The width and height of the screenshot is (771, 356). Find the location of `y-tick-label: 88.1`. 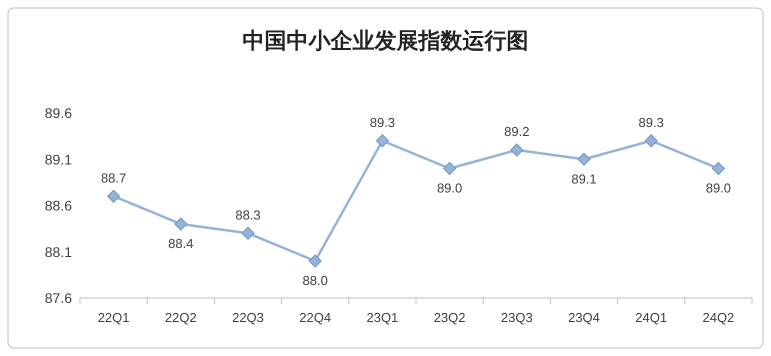

y-tick-label: 88.1 is located at coordinates (58, 252).